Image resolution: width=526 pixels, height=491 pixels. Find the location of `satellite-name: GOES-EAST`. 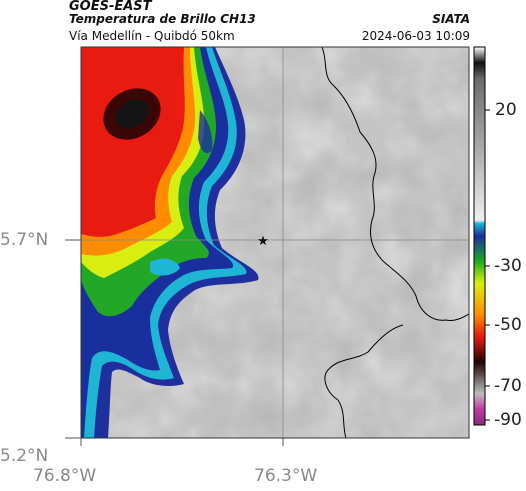

satellite-name: GOES-EAST is located at coordinates (110, 7).